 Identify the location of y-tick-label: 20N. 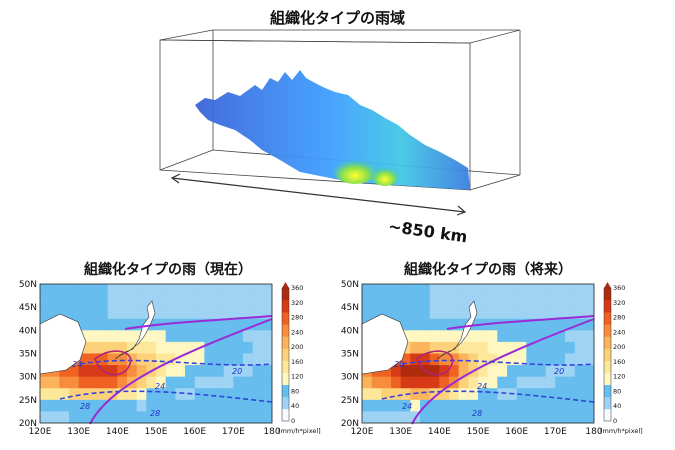
(28, 424).